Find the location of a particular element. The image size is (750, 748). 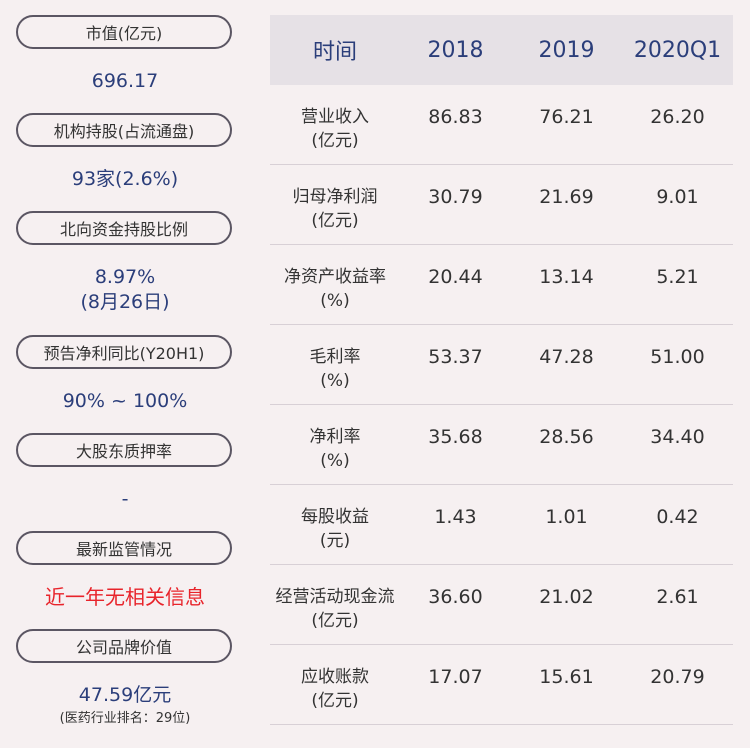

row-label: 净资产收益率 (%) is located at coordinates (335, 279).